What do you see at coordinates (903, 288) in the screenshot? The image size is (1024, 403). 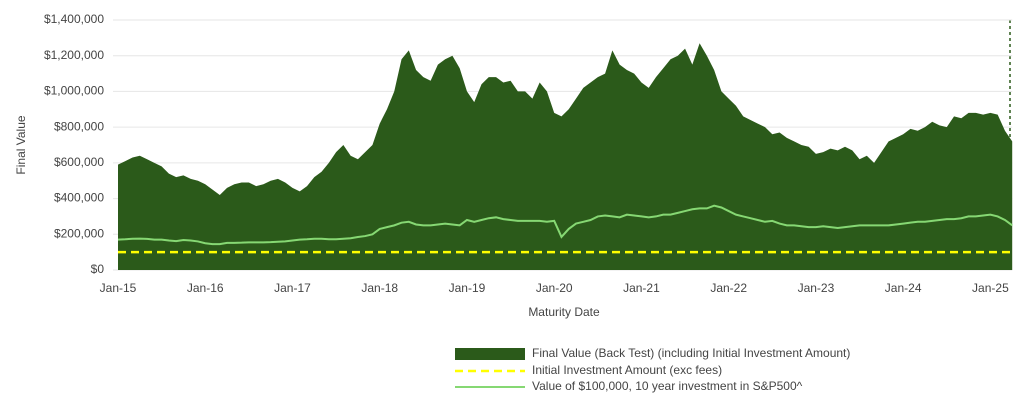 I see `x-tick-label: Jan-24` at bounding box center [903, 288].